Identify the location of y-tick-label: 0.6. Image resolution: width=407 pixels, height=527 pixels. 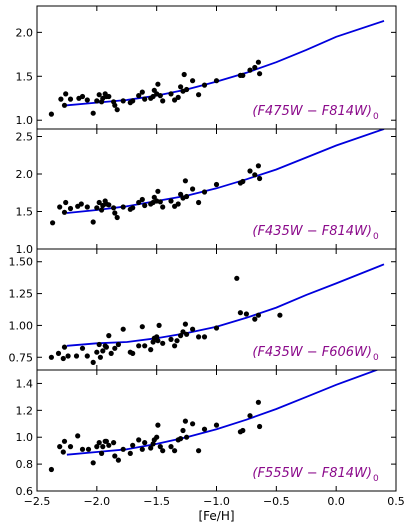
(25, 491).